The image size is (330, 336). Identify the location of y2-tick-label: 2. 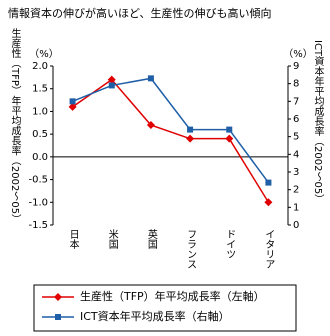
(296, 190).